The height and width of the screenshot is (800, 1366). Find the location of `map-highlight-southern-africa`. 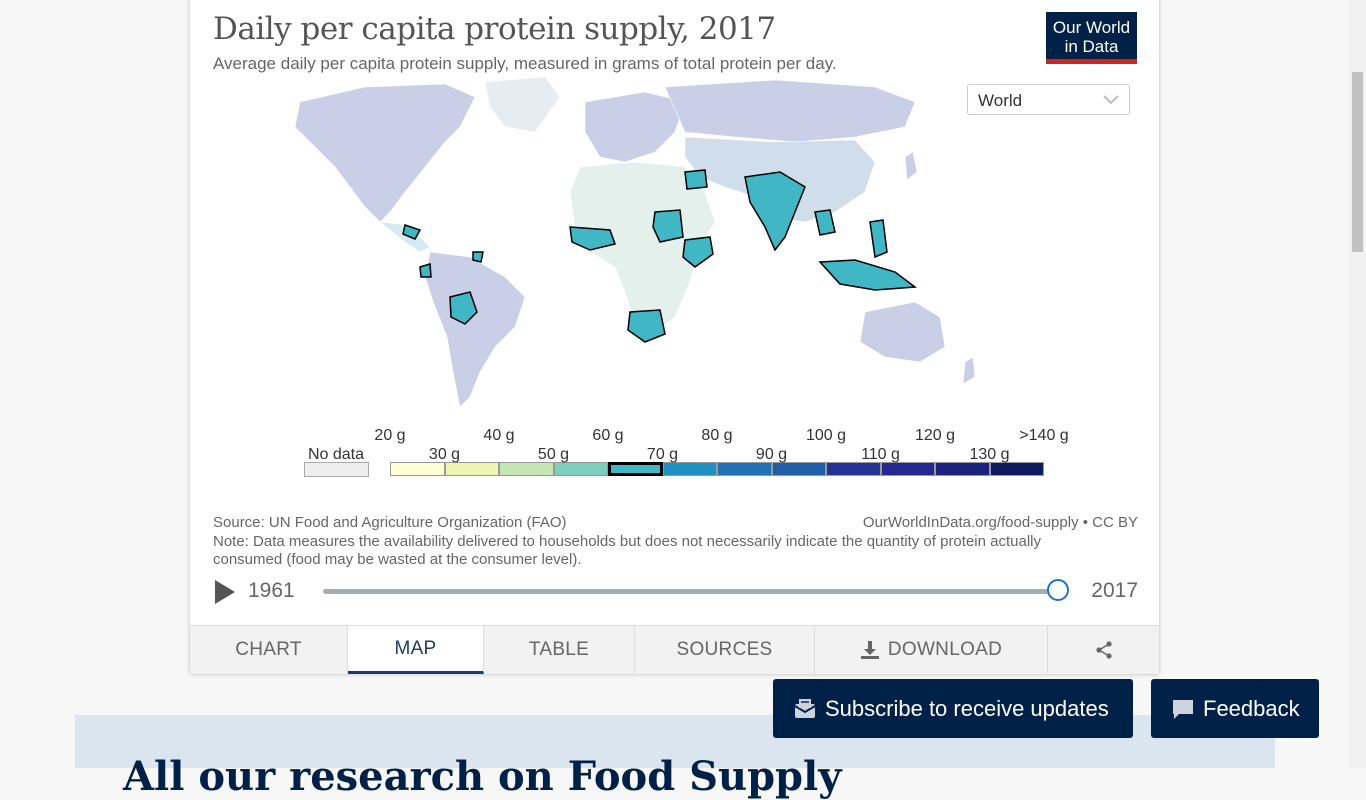

map-highlight-southern-africa is located at coordinates (646, 326).